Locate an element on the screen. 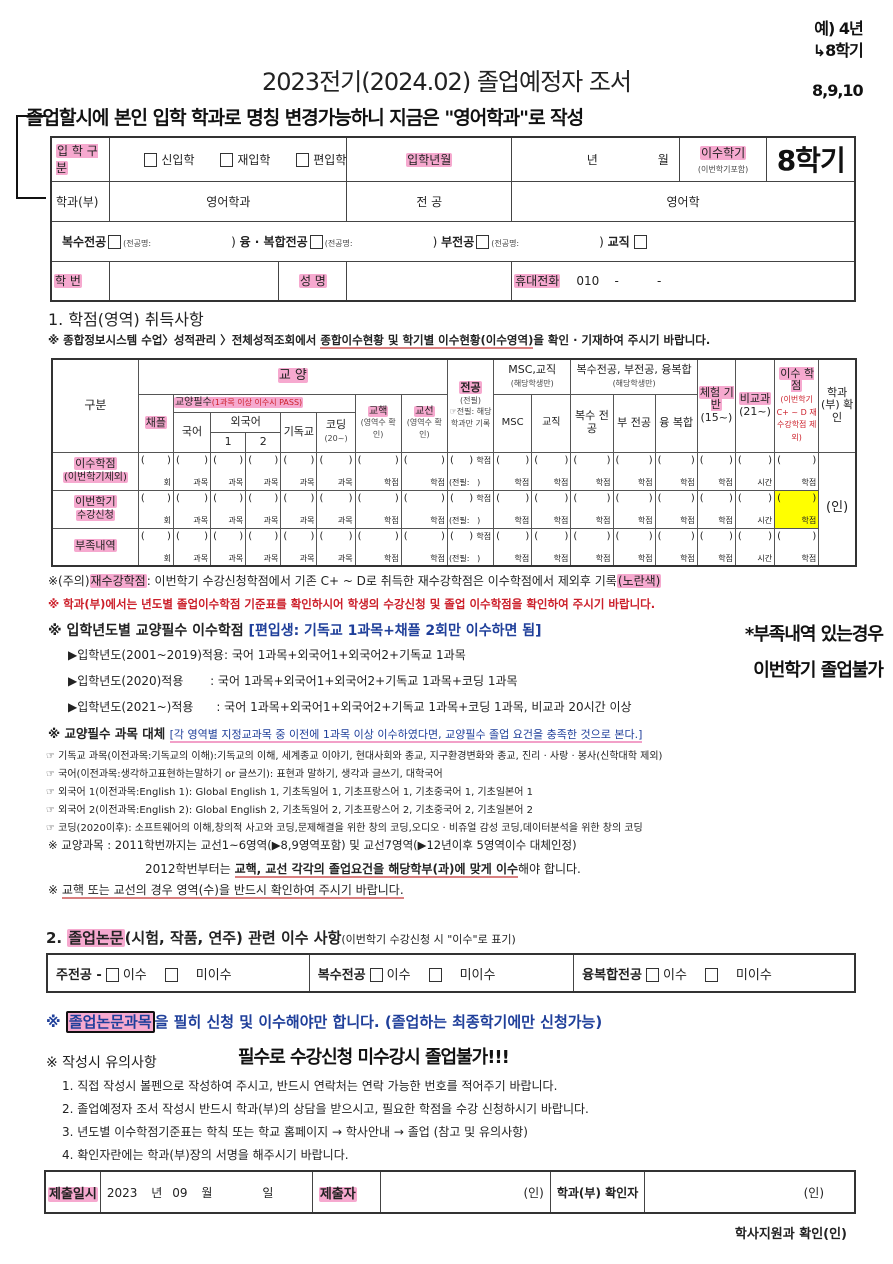 This screenshot has width=893, height=1264. label-new: 신입학 is located at coordinates (178, 159).